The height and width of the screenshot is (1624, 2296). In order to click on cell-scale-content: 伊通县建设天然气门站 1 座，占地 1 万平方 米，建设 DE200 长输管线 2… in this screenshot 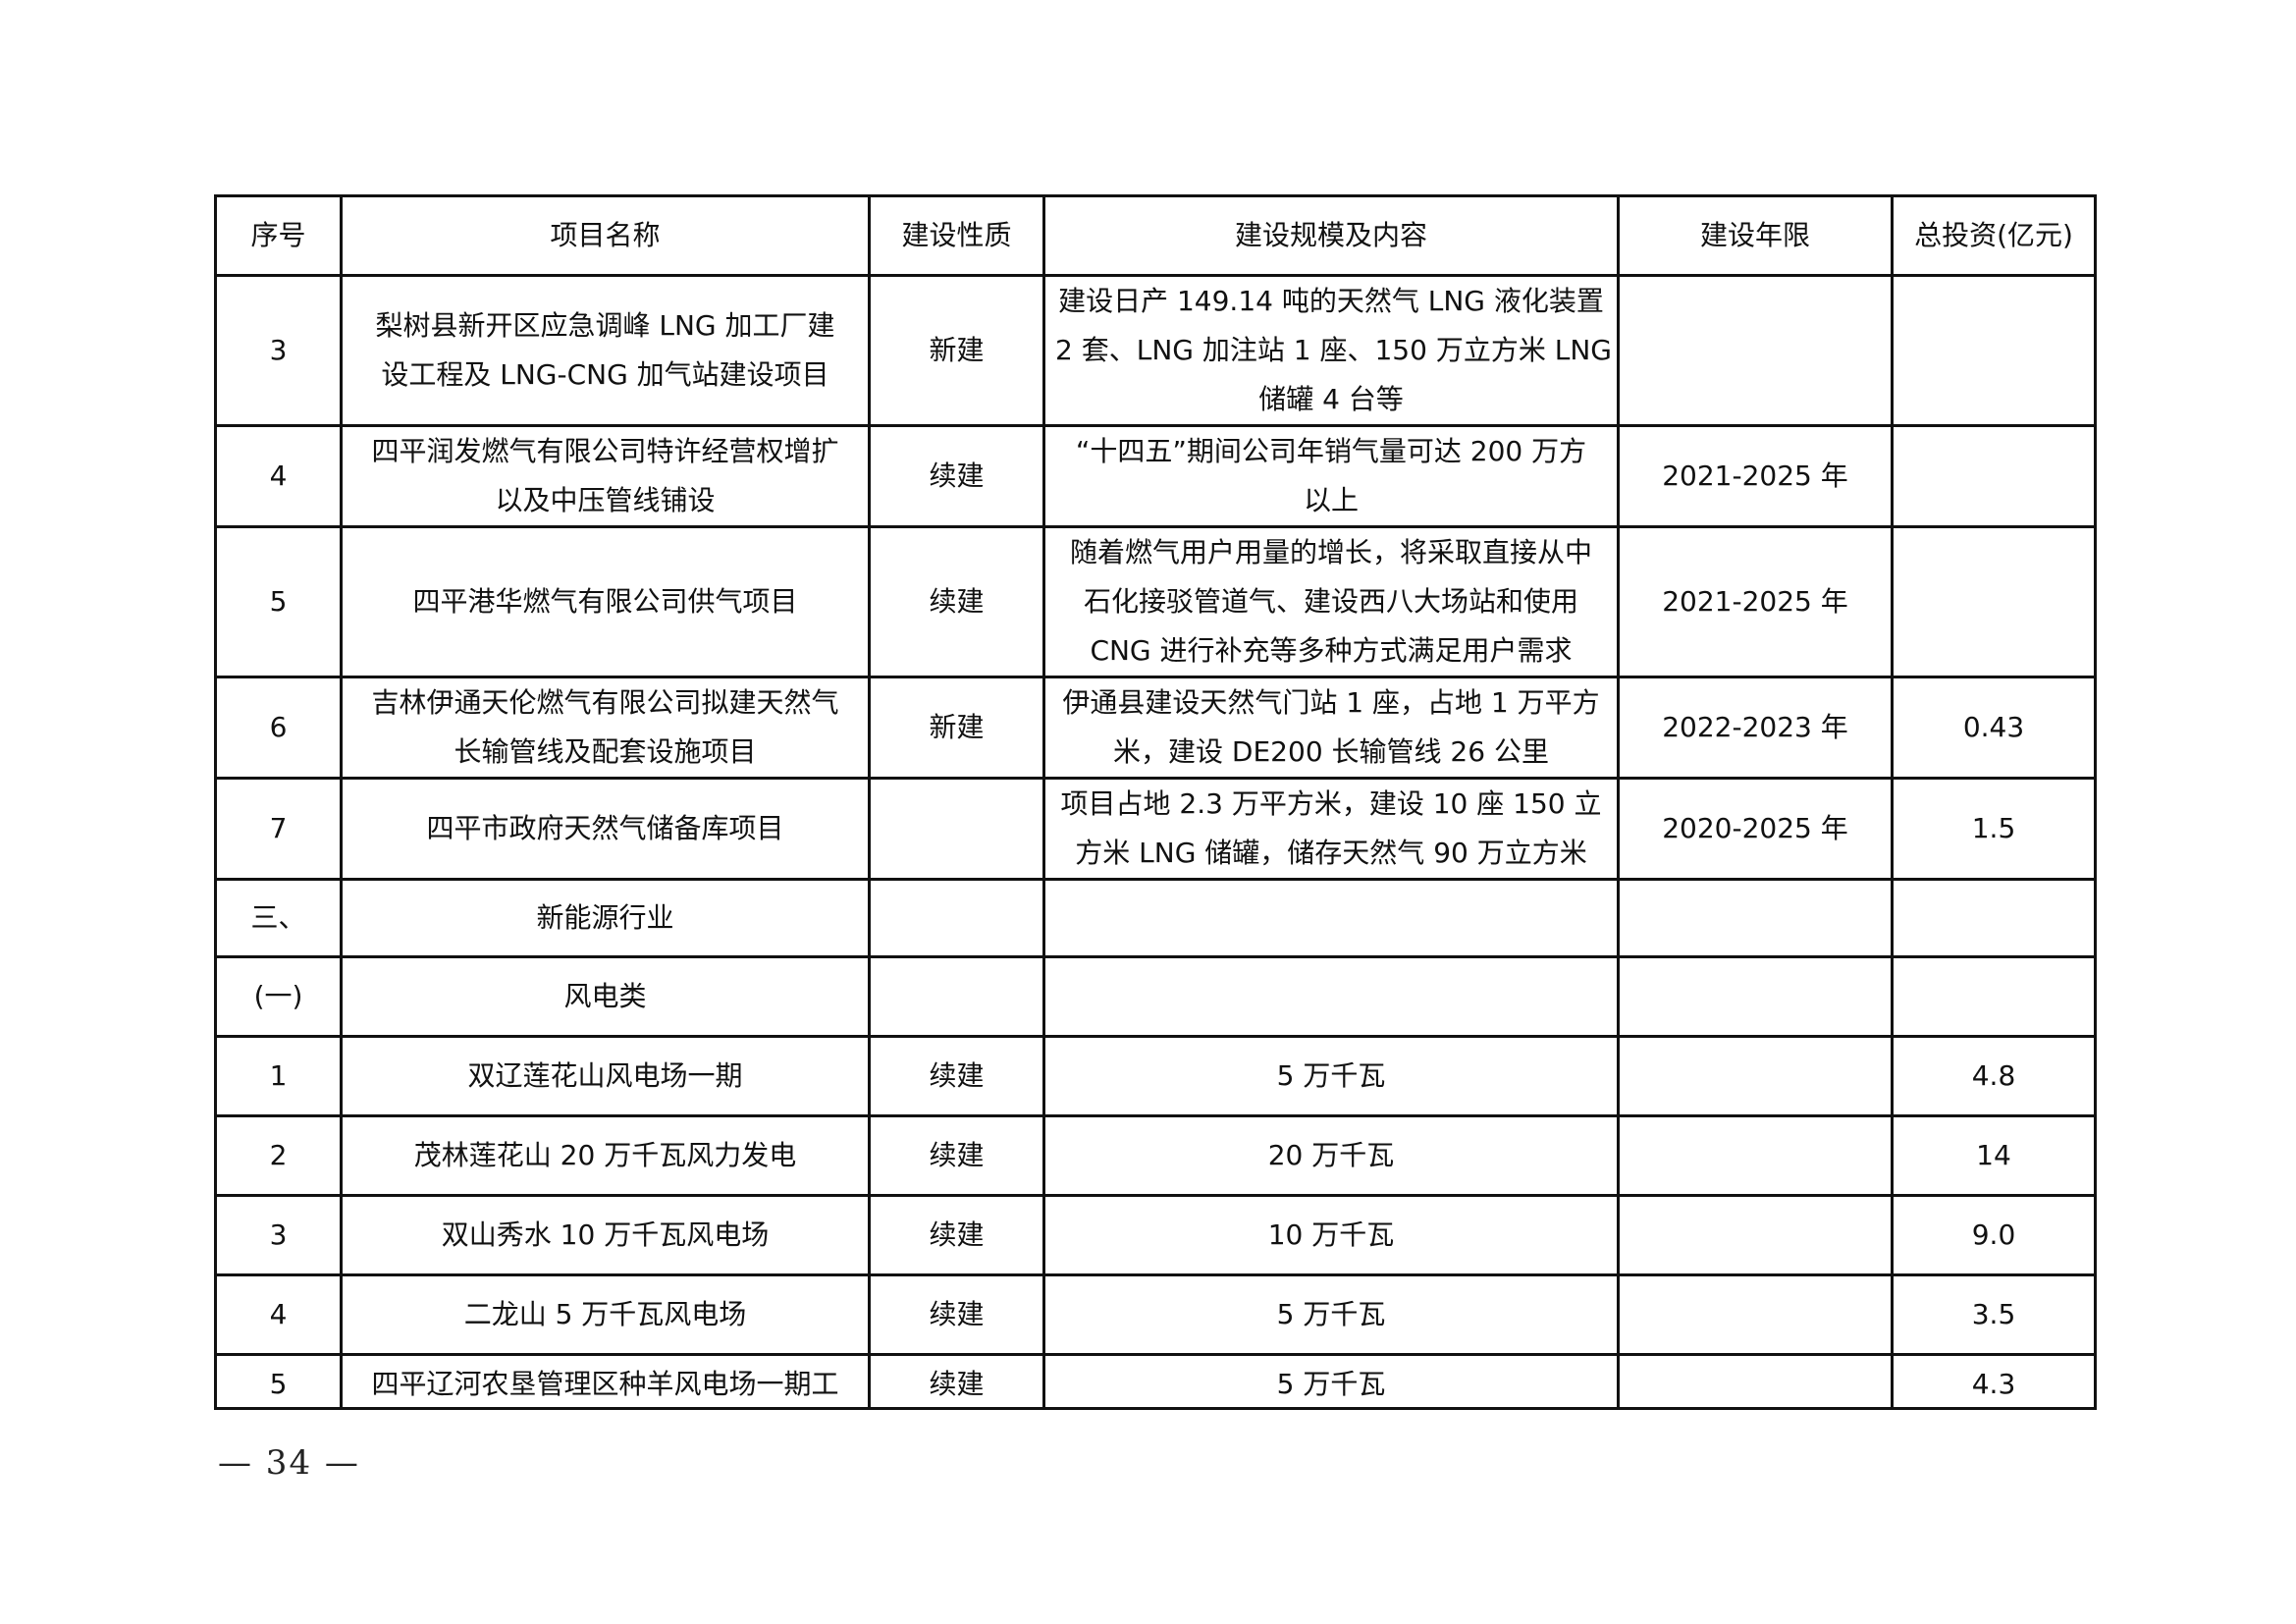, I will do `click(1331, 728)`.